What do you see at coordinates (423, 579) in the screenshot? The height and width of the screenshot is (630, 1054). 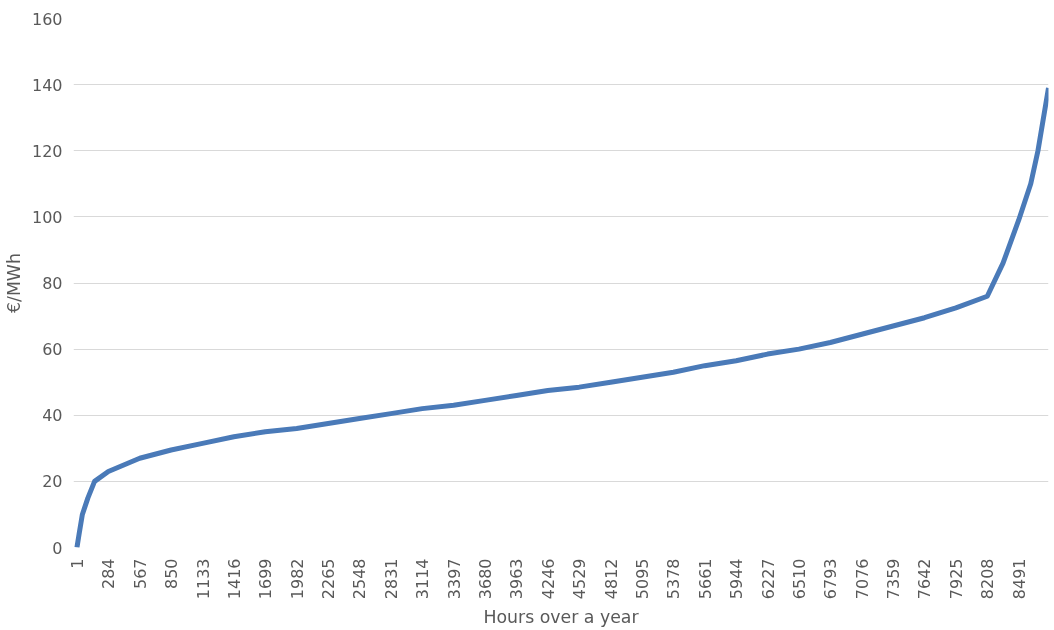 I see `x-tick-label: 3114` at bounding box center [423, 579].